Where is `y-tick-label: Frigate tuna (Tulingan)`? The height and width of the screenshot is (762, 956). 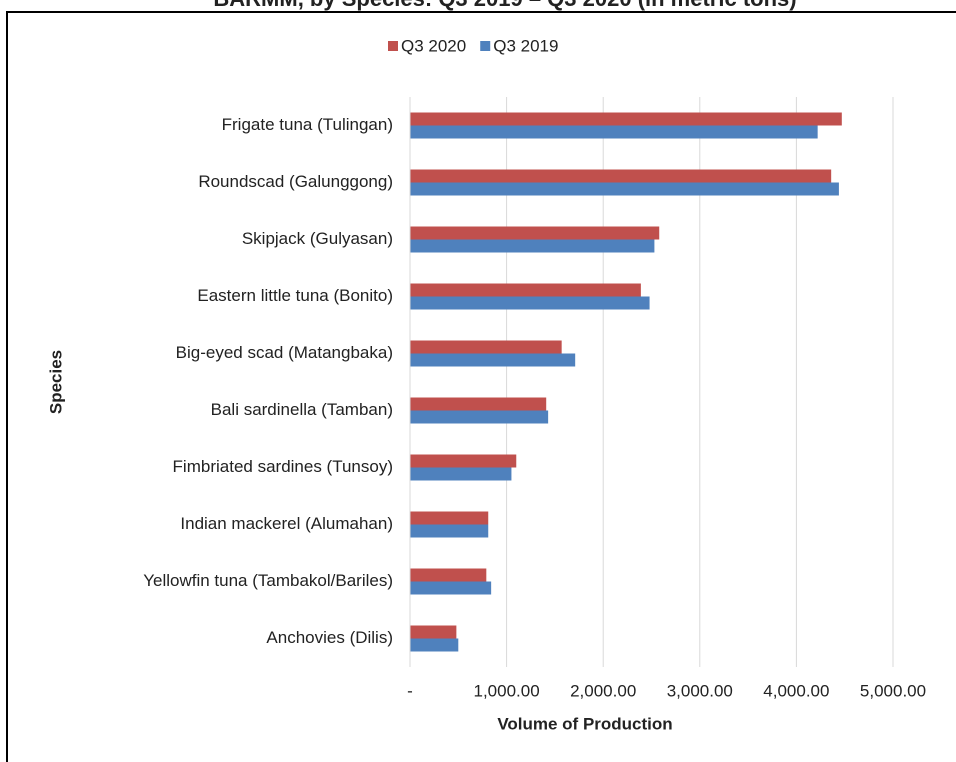
y-tick-label: Frigate tuna (Tulingan) is located at coordinates (307, 124).